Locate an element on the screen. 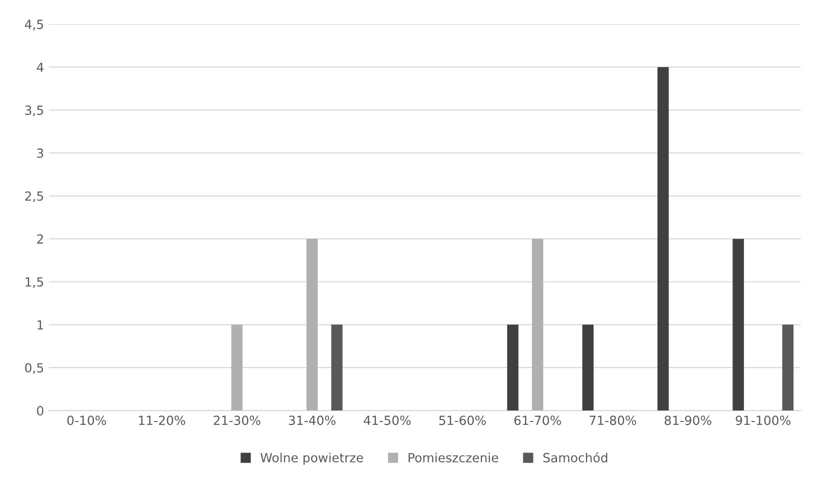 The image size is (817, 483). y-tick-label: 0,5 is located at coordinates (34, 368).